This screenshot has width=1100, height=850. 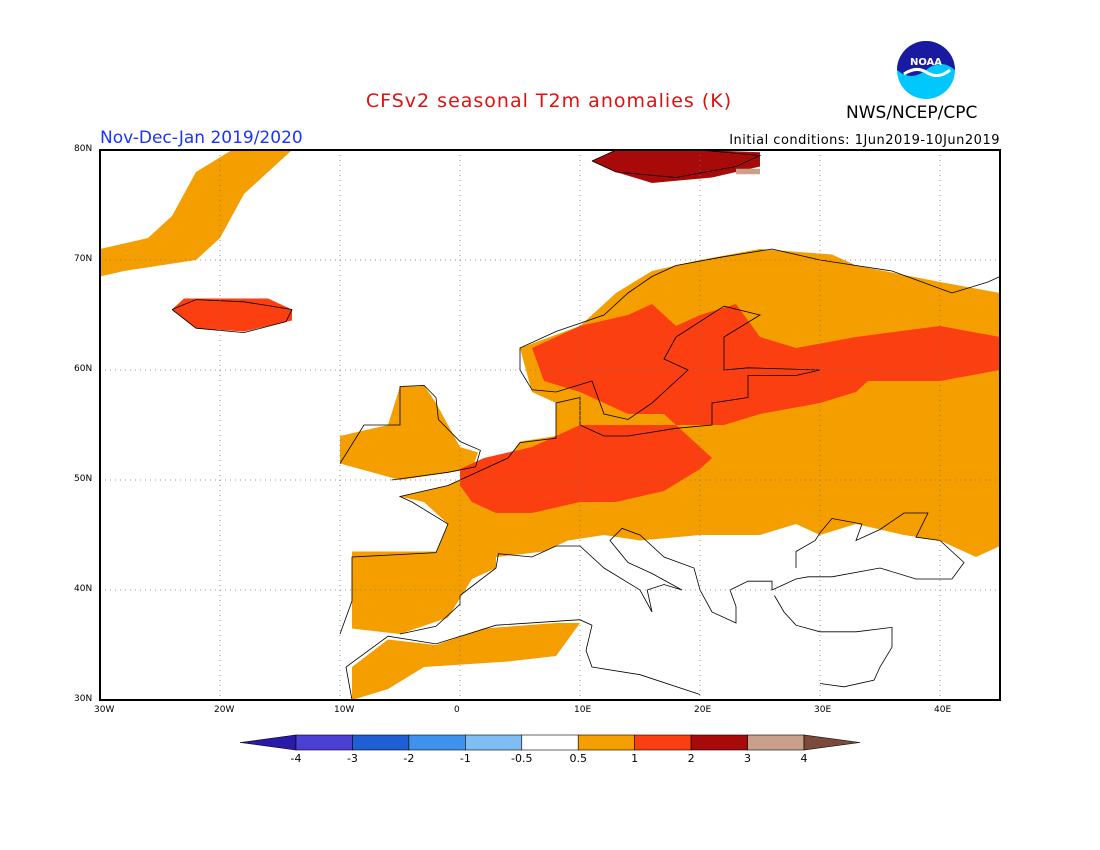 What do you see at coordinates (224, 710) in the screenshot?
I see `lon-tick-label: 20W` at bounding box center [224, 710].